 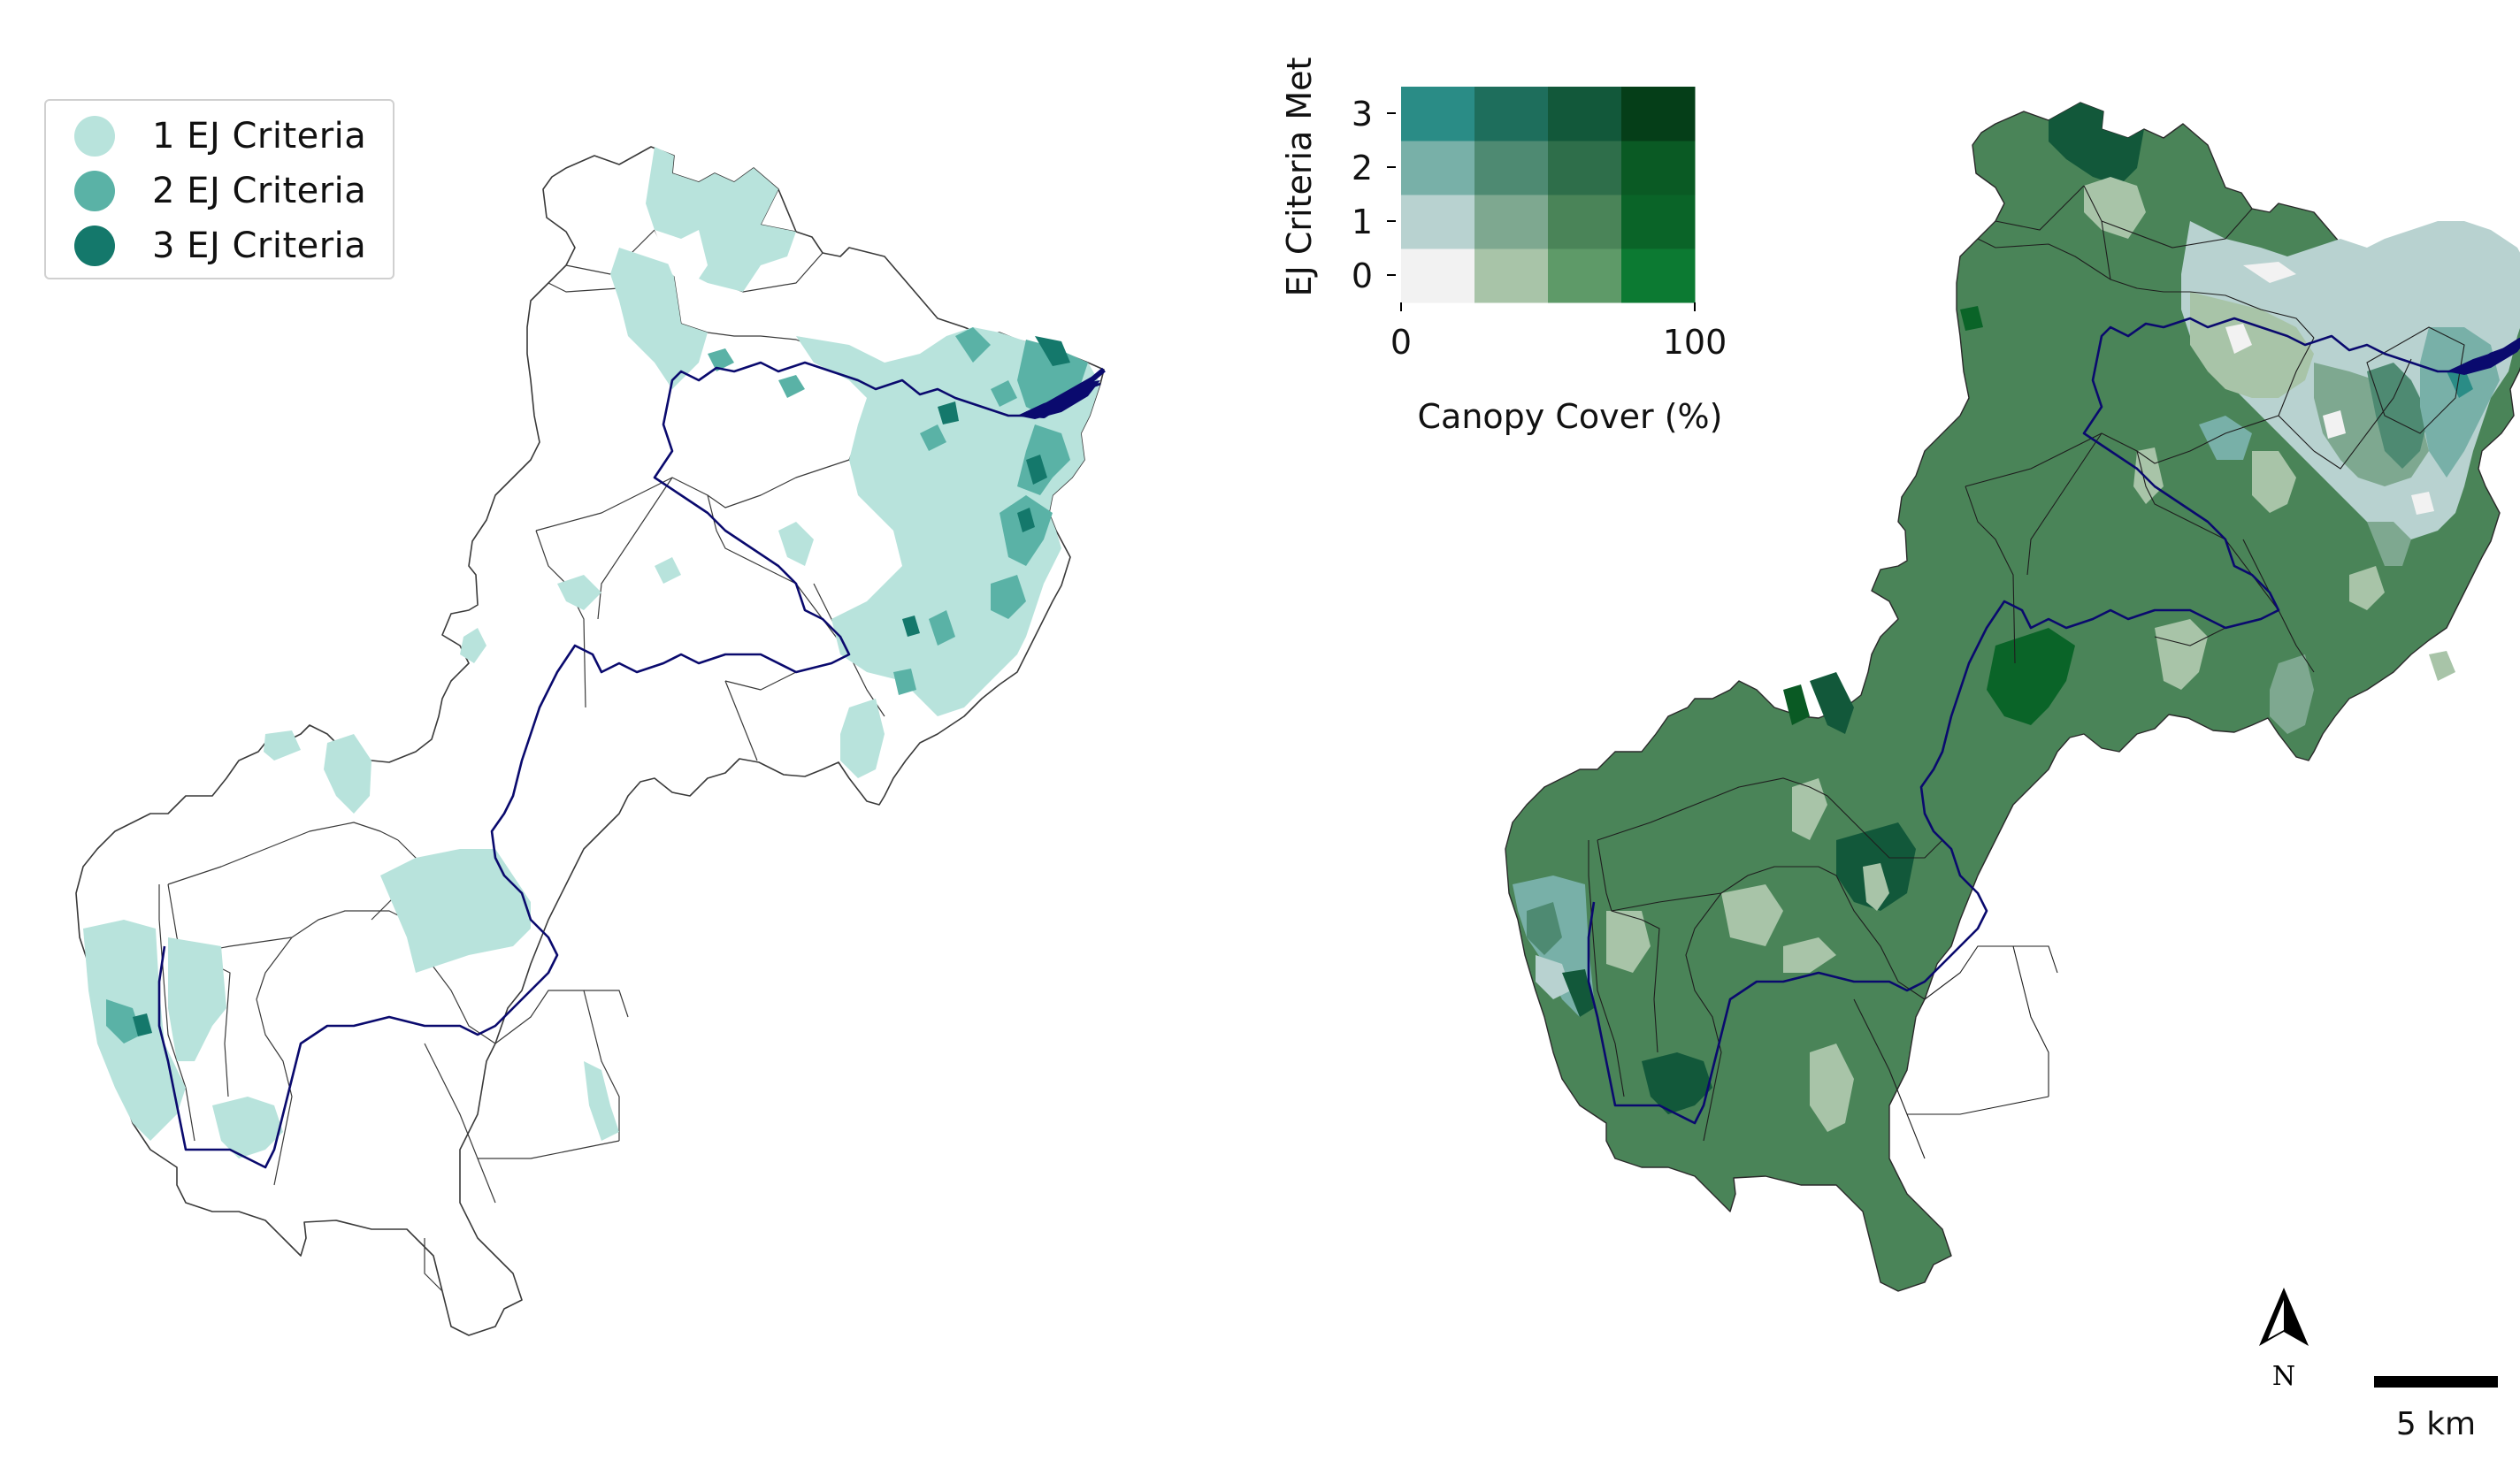 What do you see at coordinates (1362, 222) in the screenshot?
I see `bivariate-y-tick: 1` at bounding box center [1362, 222].